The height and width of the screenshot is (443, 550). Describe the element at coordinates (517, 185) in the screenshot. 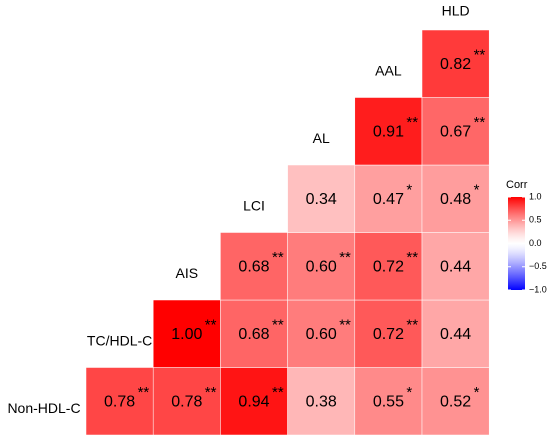

I see `legend-title: Corr` at that location.